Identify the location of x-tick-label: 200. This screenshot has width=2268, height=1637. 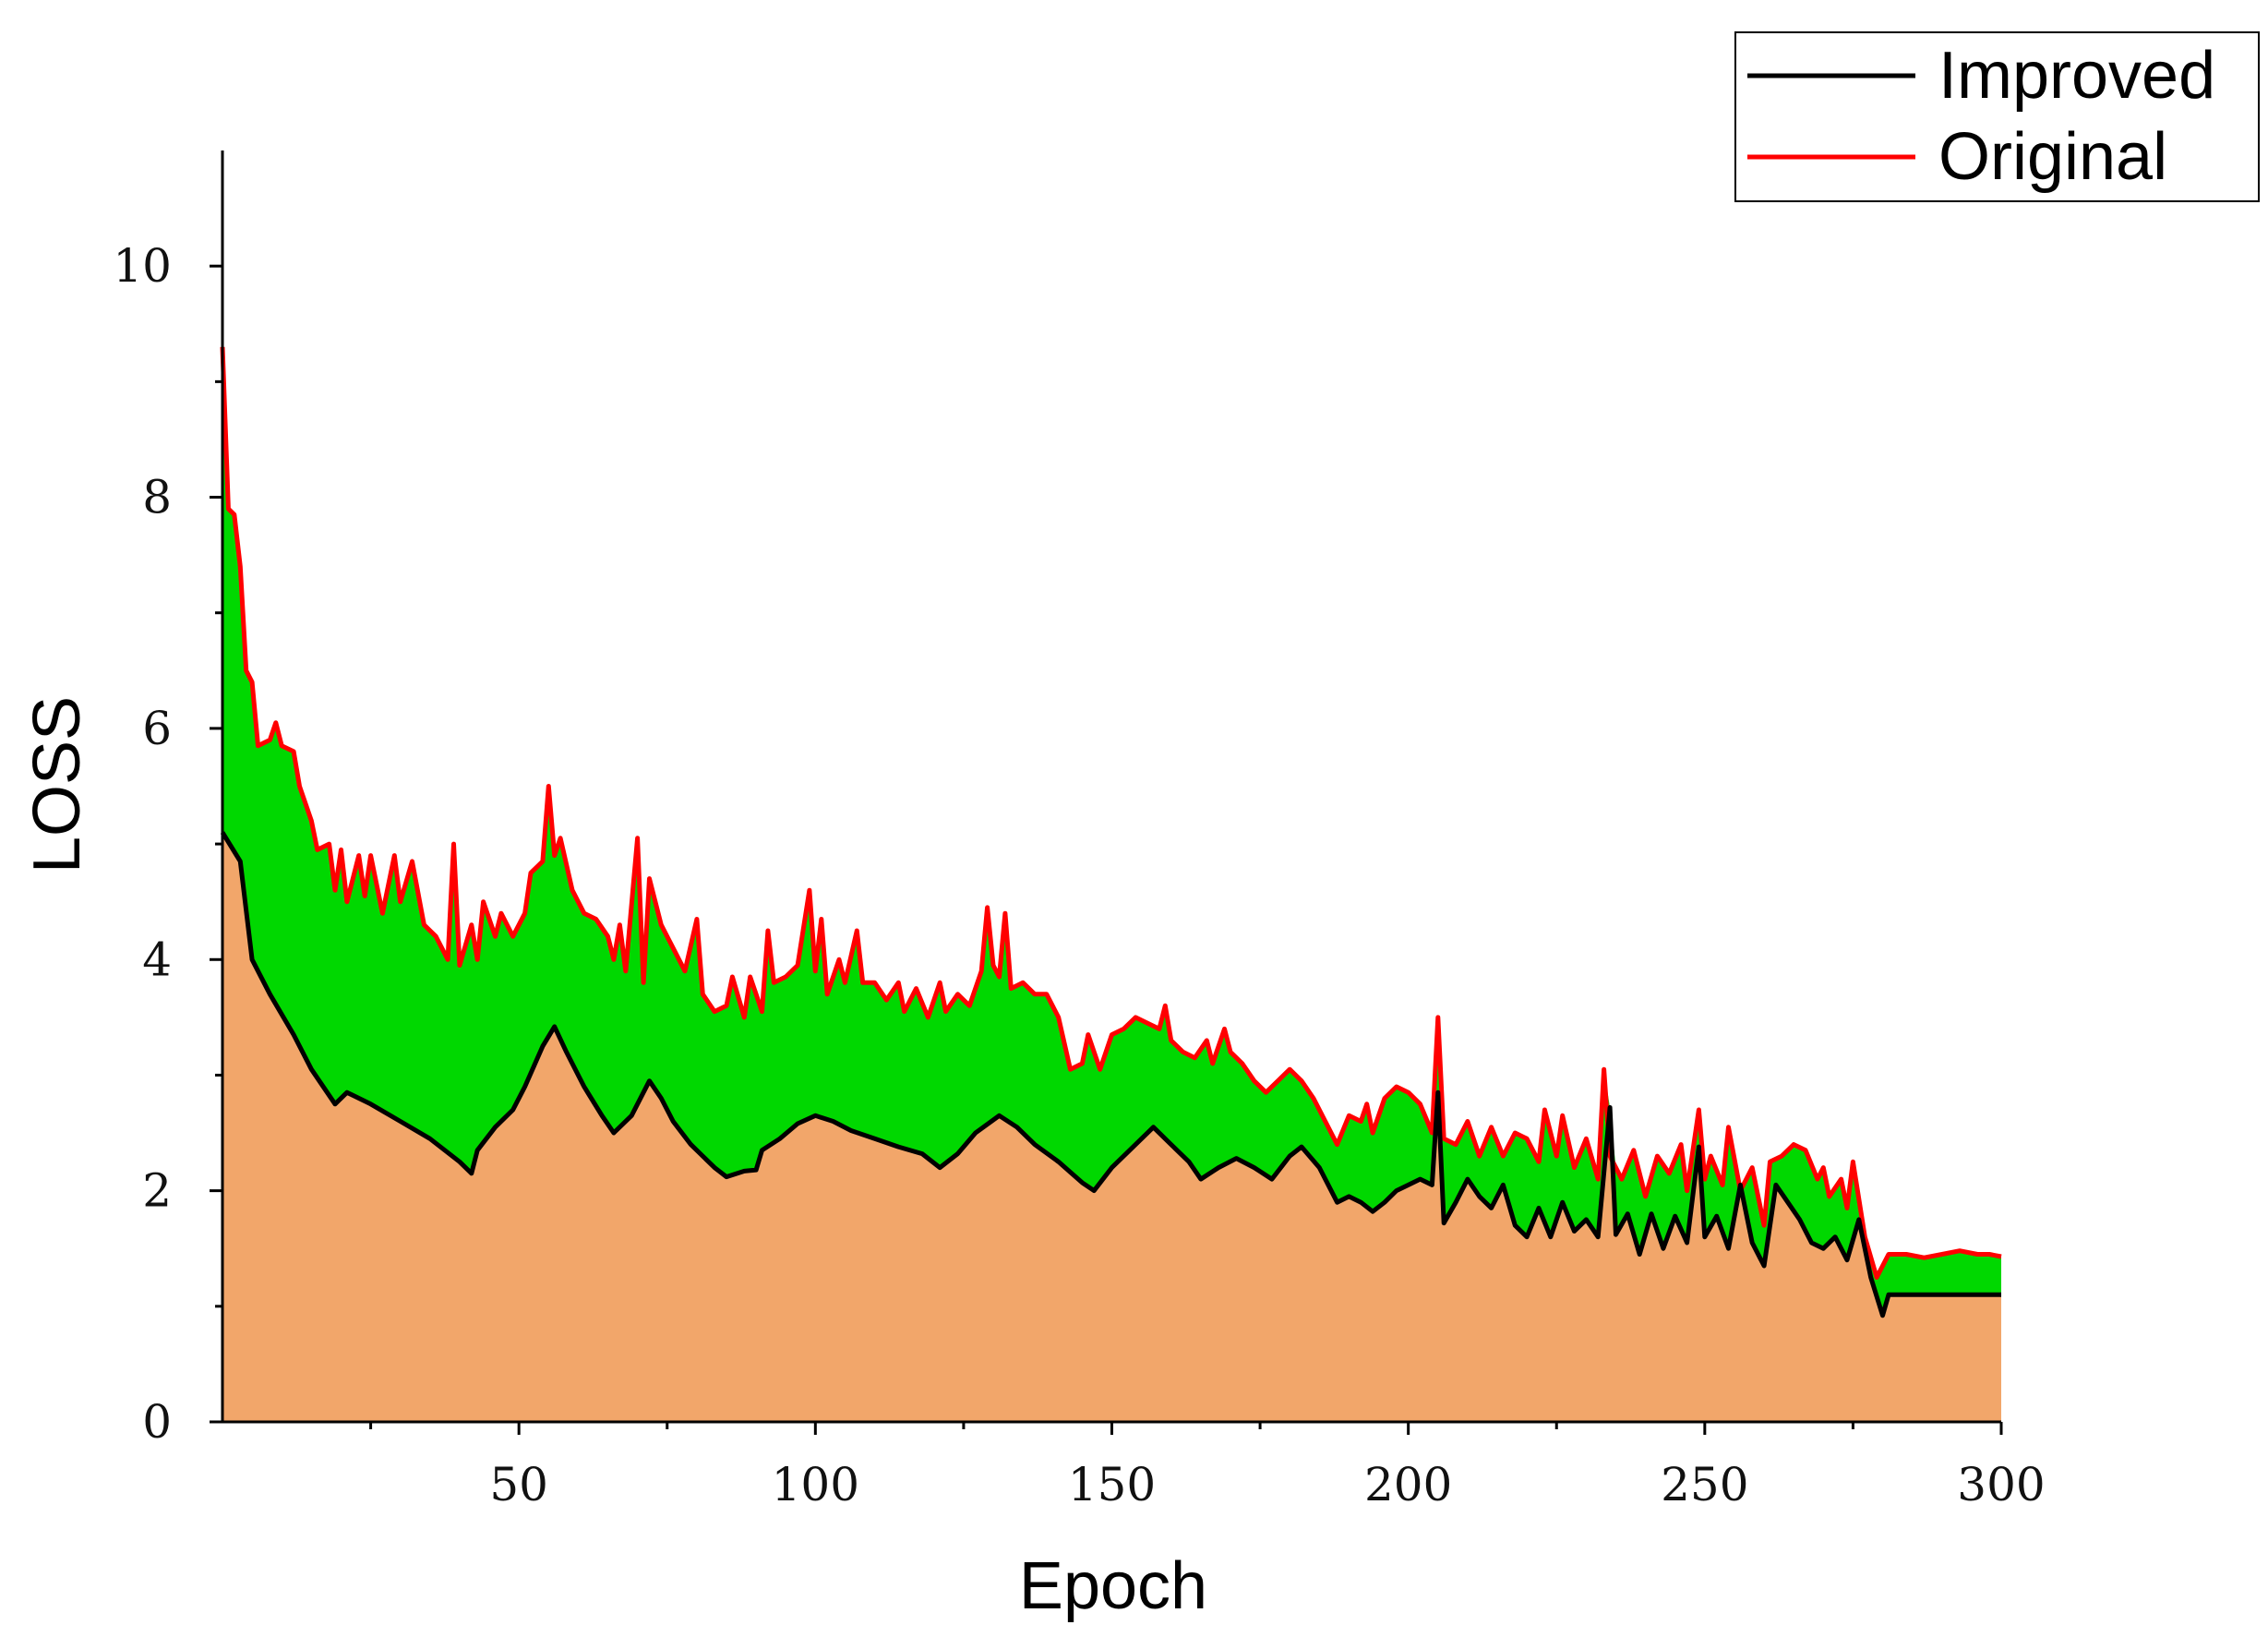
(1408, 1484).